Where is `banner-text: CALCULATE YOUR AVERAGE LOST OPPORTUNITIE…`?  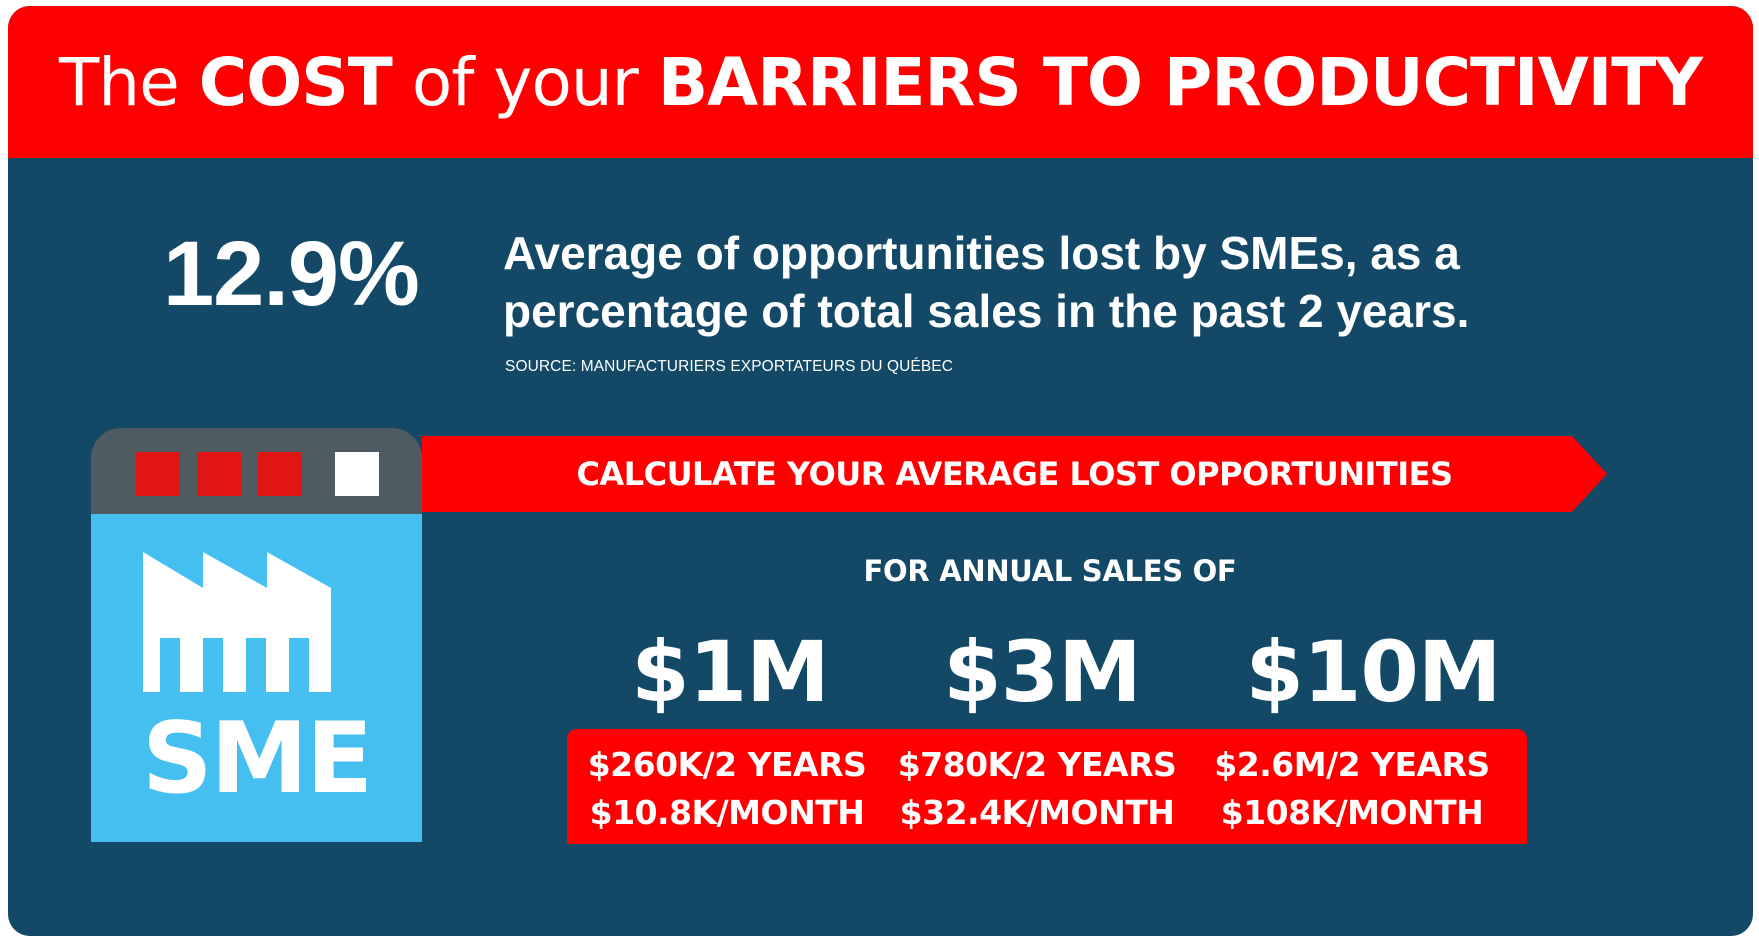
banner-text: CALCULATE YOUR AVERAGE LOST OPPORTUNITIE… is located at coordinates (1014, 474).